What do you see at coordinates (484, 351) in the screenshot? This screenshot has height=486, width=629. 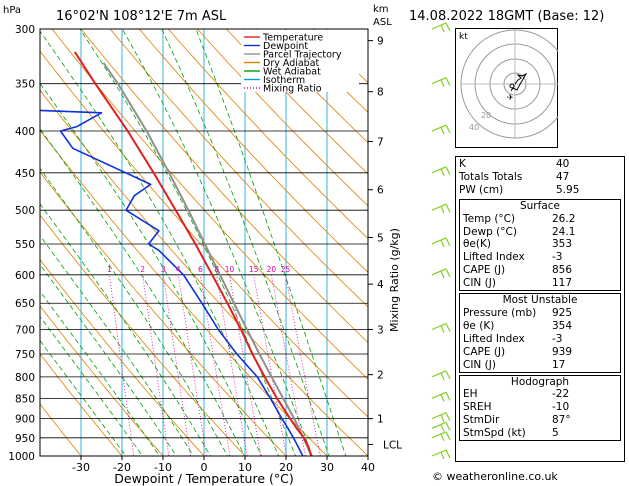 I see `most-unstable-label: CAPE (J)` at bounding box center [484, 351].